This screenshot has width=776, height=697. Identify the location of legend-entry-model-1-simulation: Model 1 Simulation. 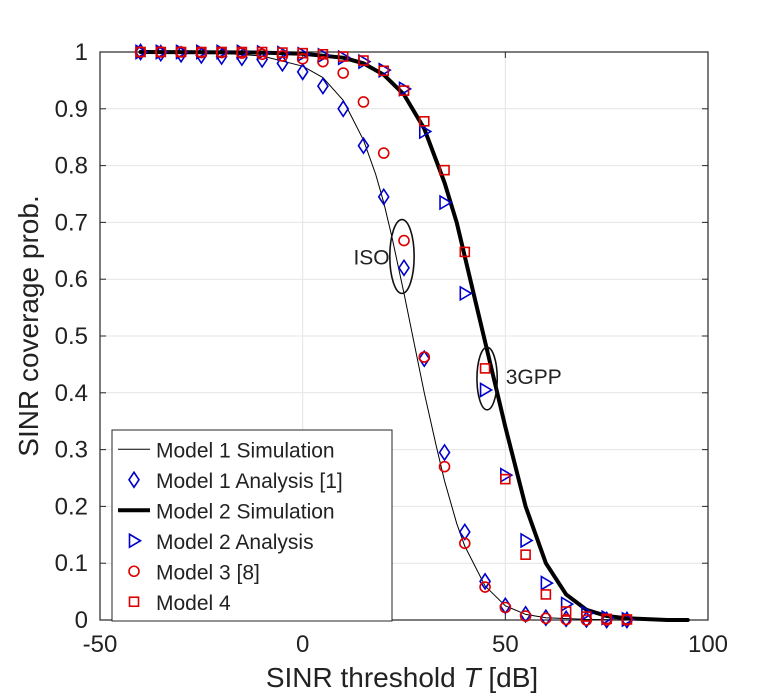
(226, 450).